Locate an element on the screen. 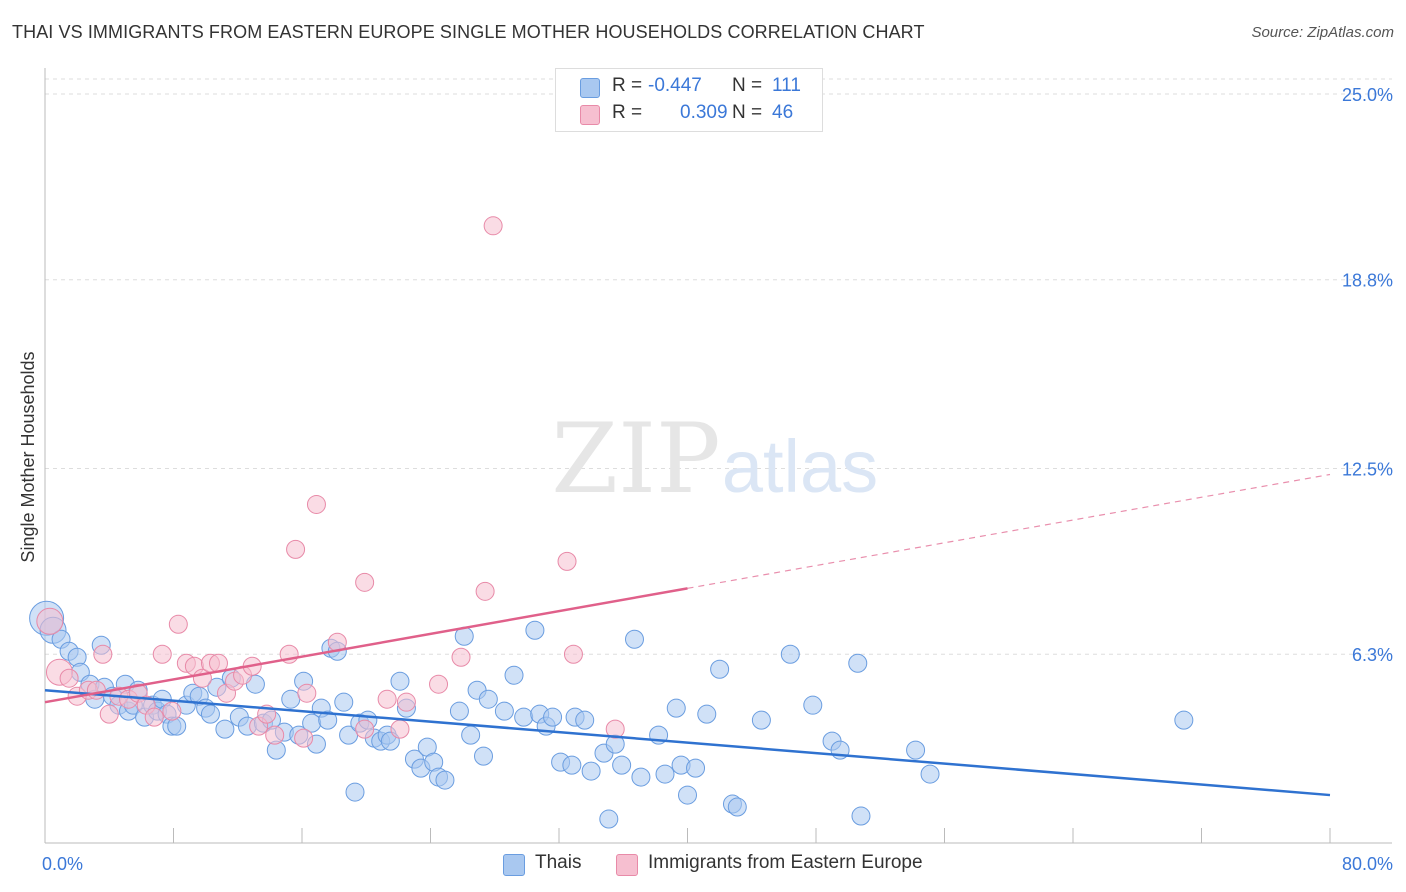 Image resolution: width=1406 pixels, height=892 pixels. y-tick-label: 18.8% is located at coordinates (1367, 281).